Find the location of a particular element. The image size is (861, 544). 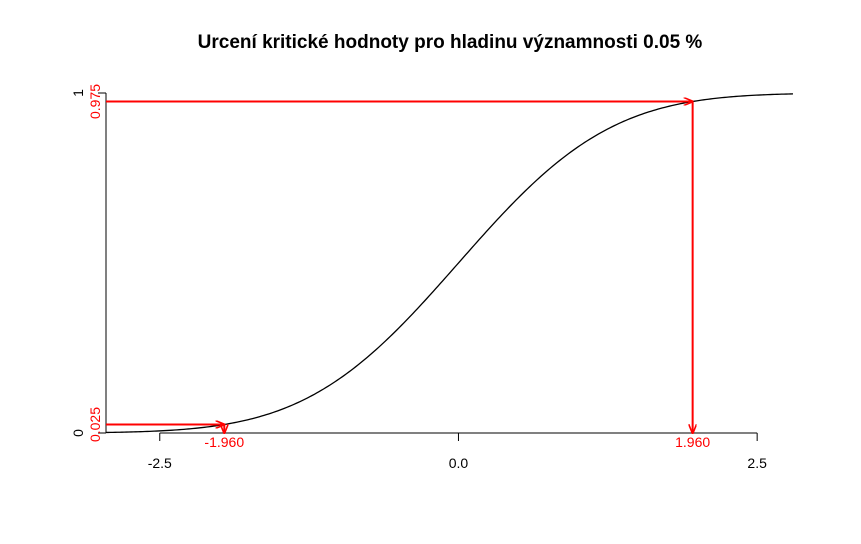

x-tick-label: 2.5 is located at coordinates (757, 463).